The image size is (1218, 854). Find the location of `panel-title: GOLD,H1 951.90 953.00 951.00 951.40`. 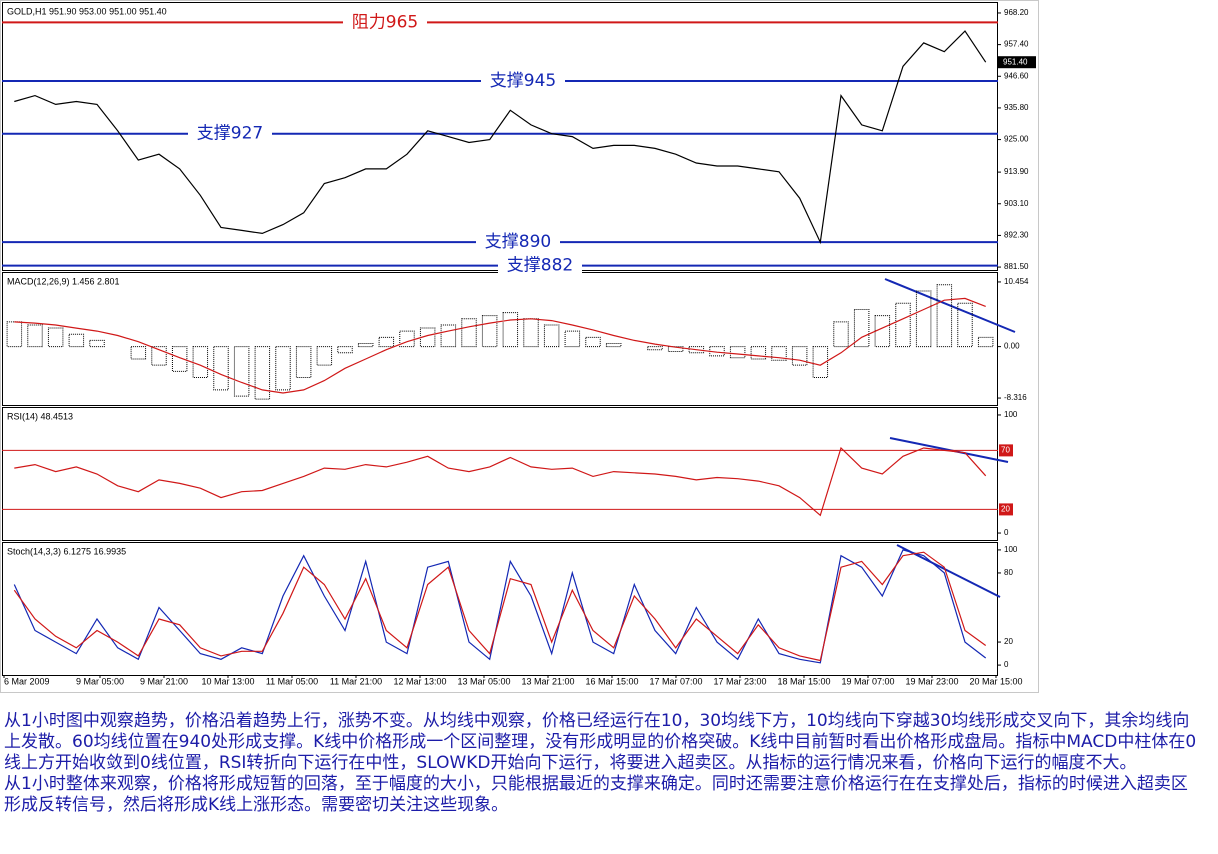

panel-title: GOLD,H1 951.90 953.00 951.00 951.40 is located at coordinates (87, 11).